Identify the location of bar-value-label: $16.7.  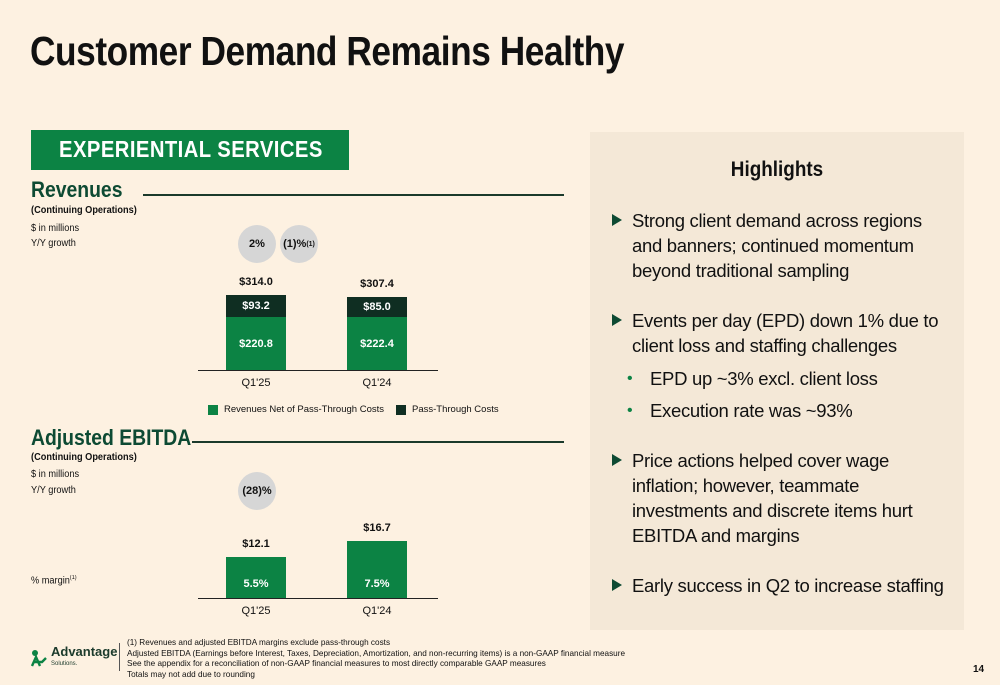
(377, 528).